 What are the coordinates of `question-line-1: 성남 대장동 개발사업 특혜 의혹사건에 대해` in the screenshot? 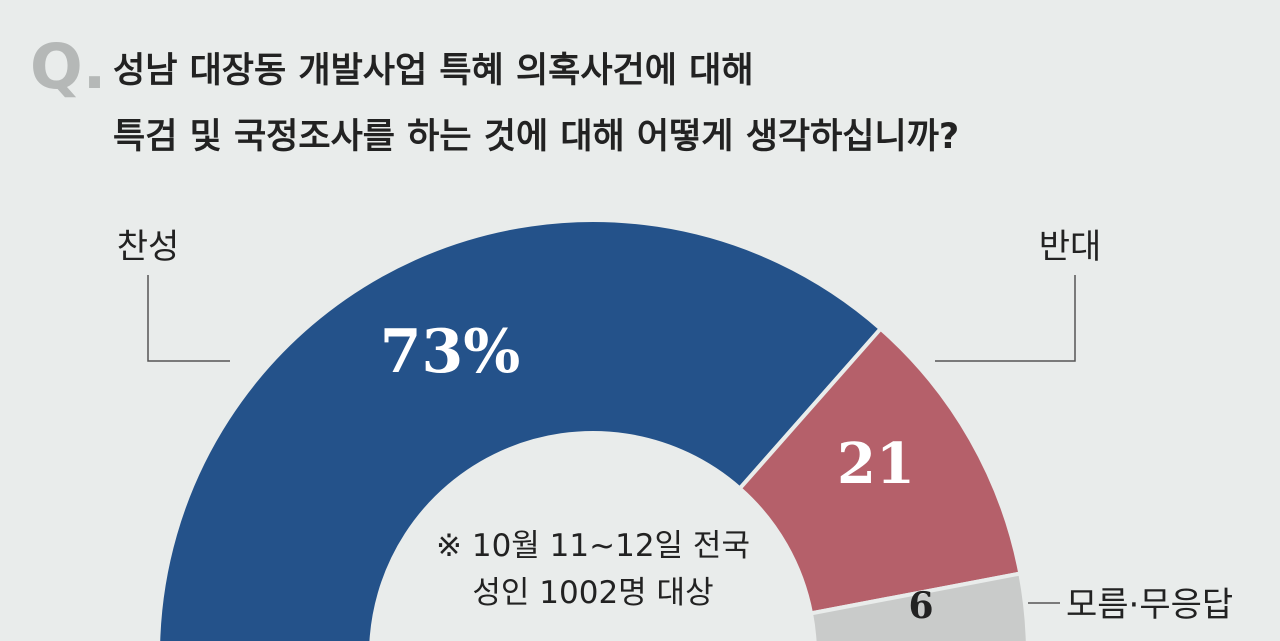 It's located at (433, 71).